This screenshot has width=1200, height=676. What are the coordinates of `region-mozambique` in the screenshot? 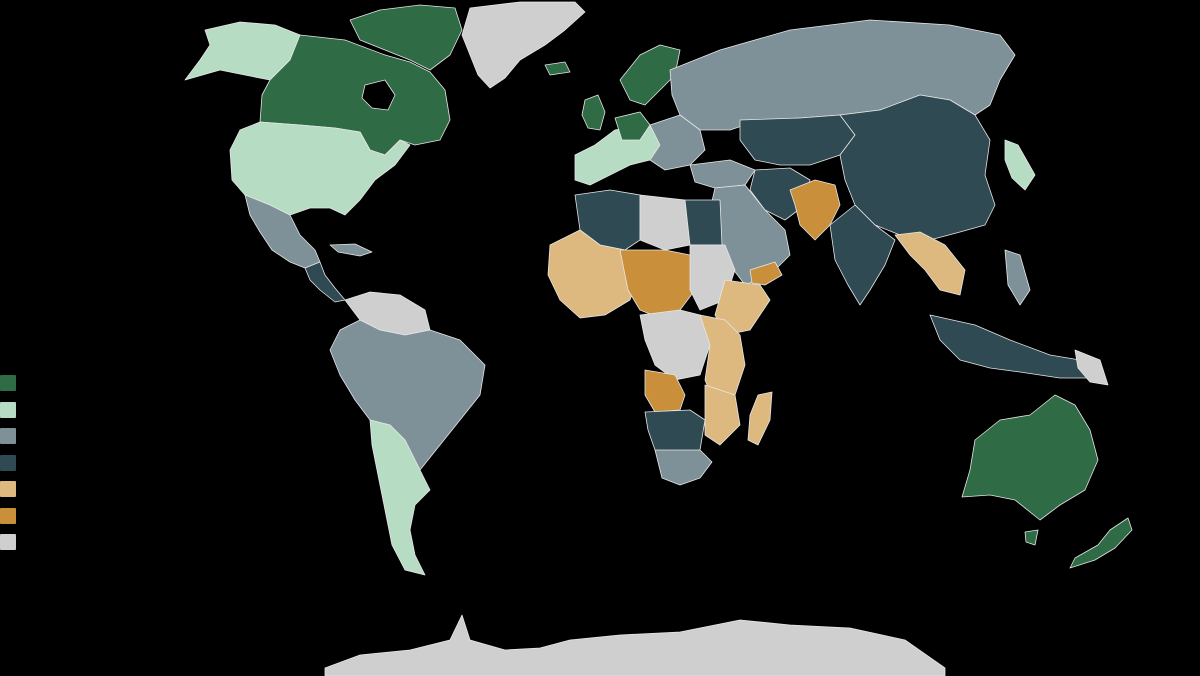 It's located at (722, 415).